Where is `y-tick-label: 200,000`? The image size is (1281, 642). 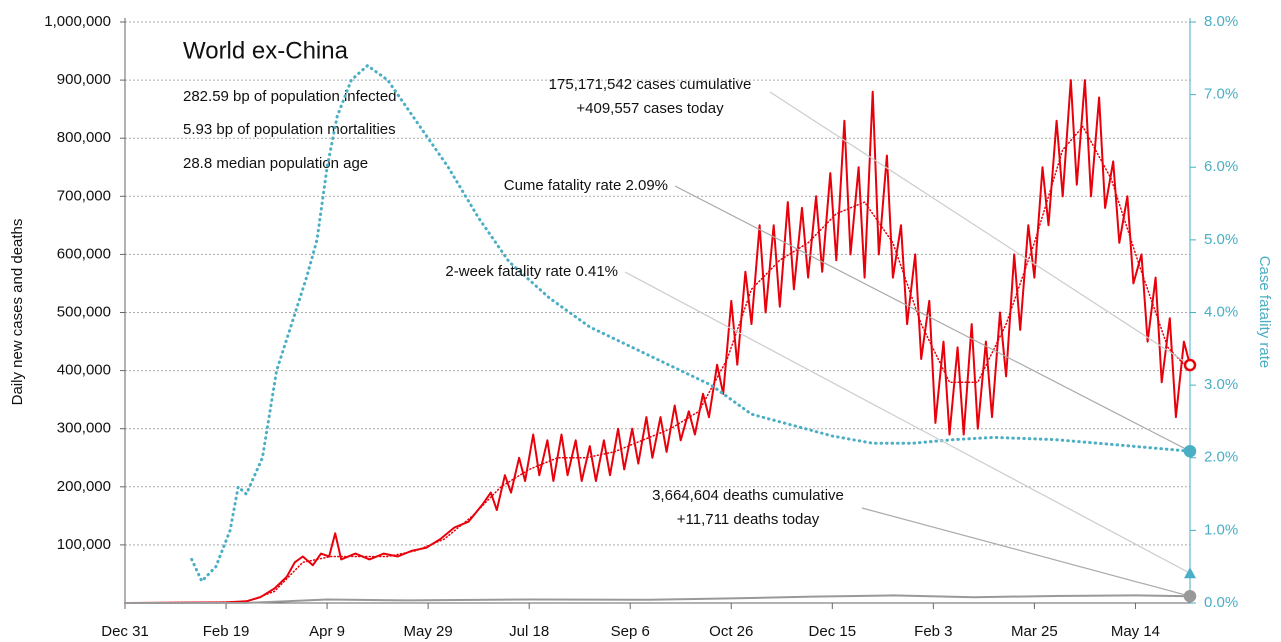
y-tick-label: 200,000 is located at coordinates (84, 486).